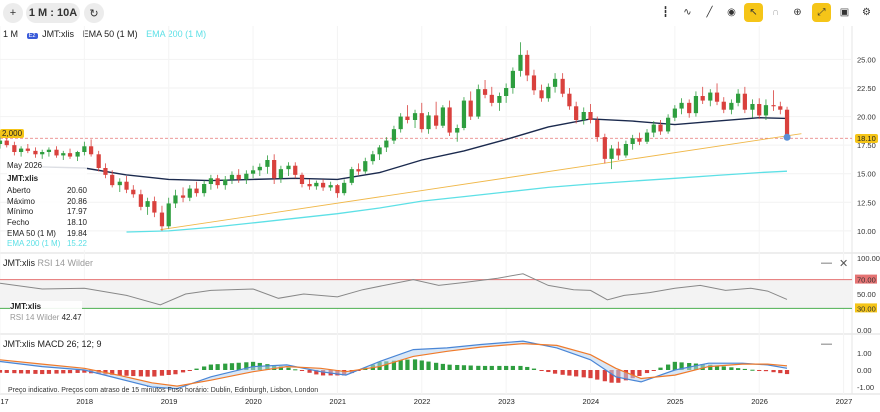  Describe the element at coordinates (19, 344) in the screenshot. I see `macd-symbol: JMT:xlis` at that location.